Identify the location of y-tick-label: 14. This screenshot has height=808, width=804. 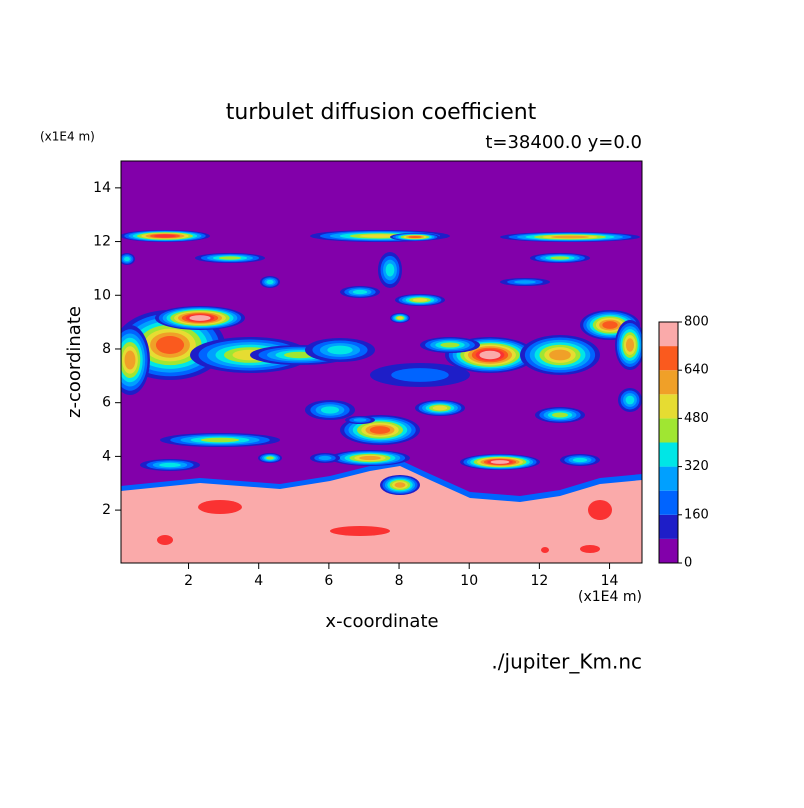
(102, 188).